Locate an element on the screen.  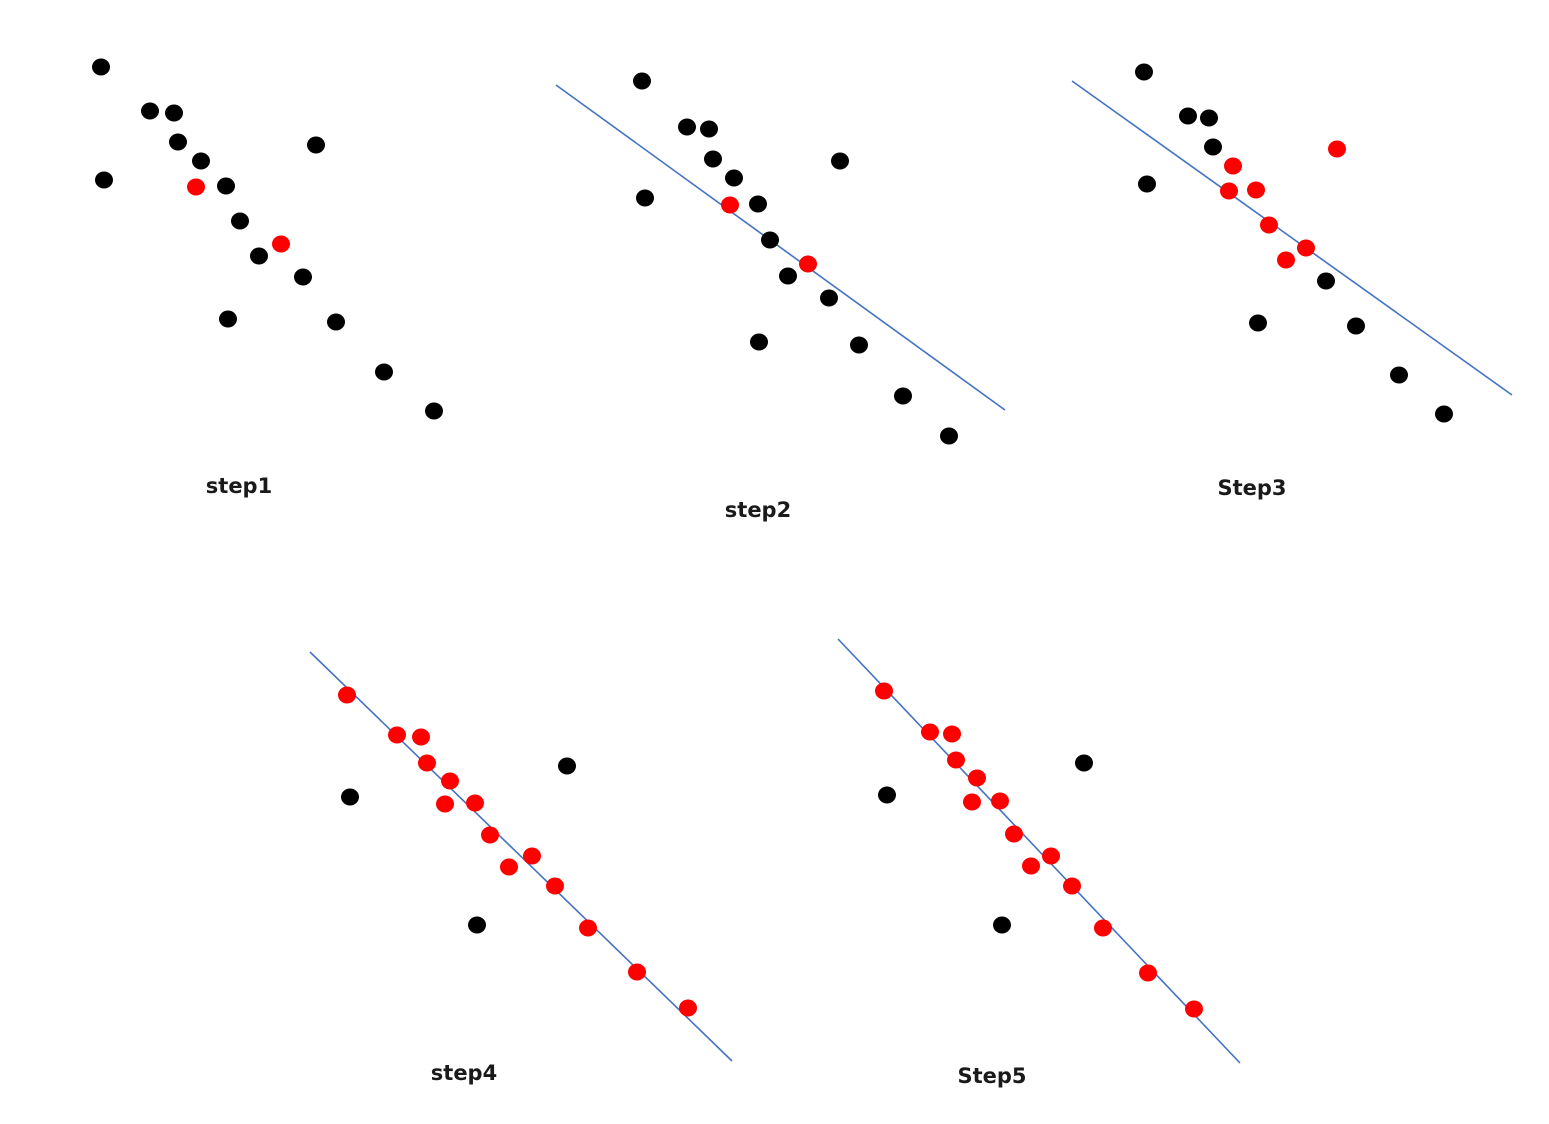
step4-point-12-inlier is located at coordinates (509, 867).